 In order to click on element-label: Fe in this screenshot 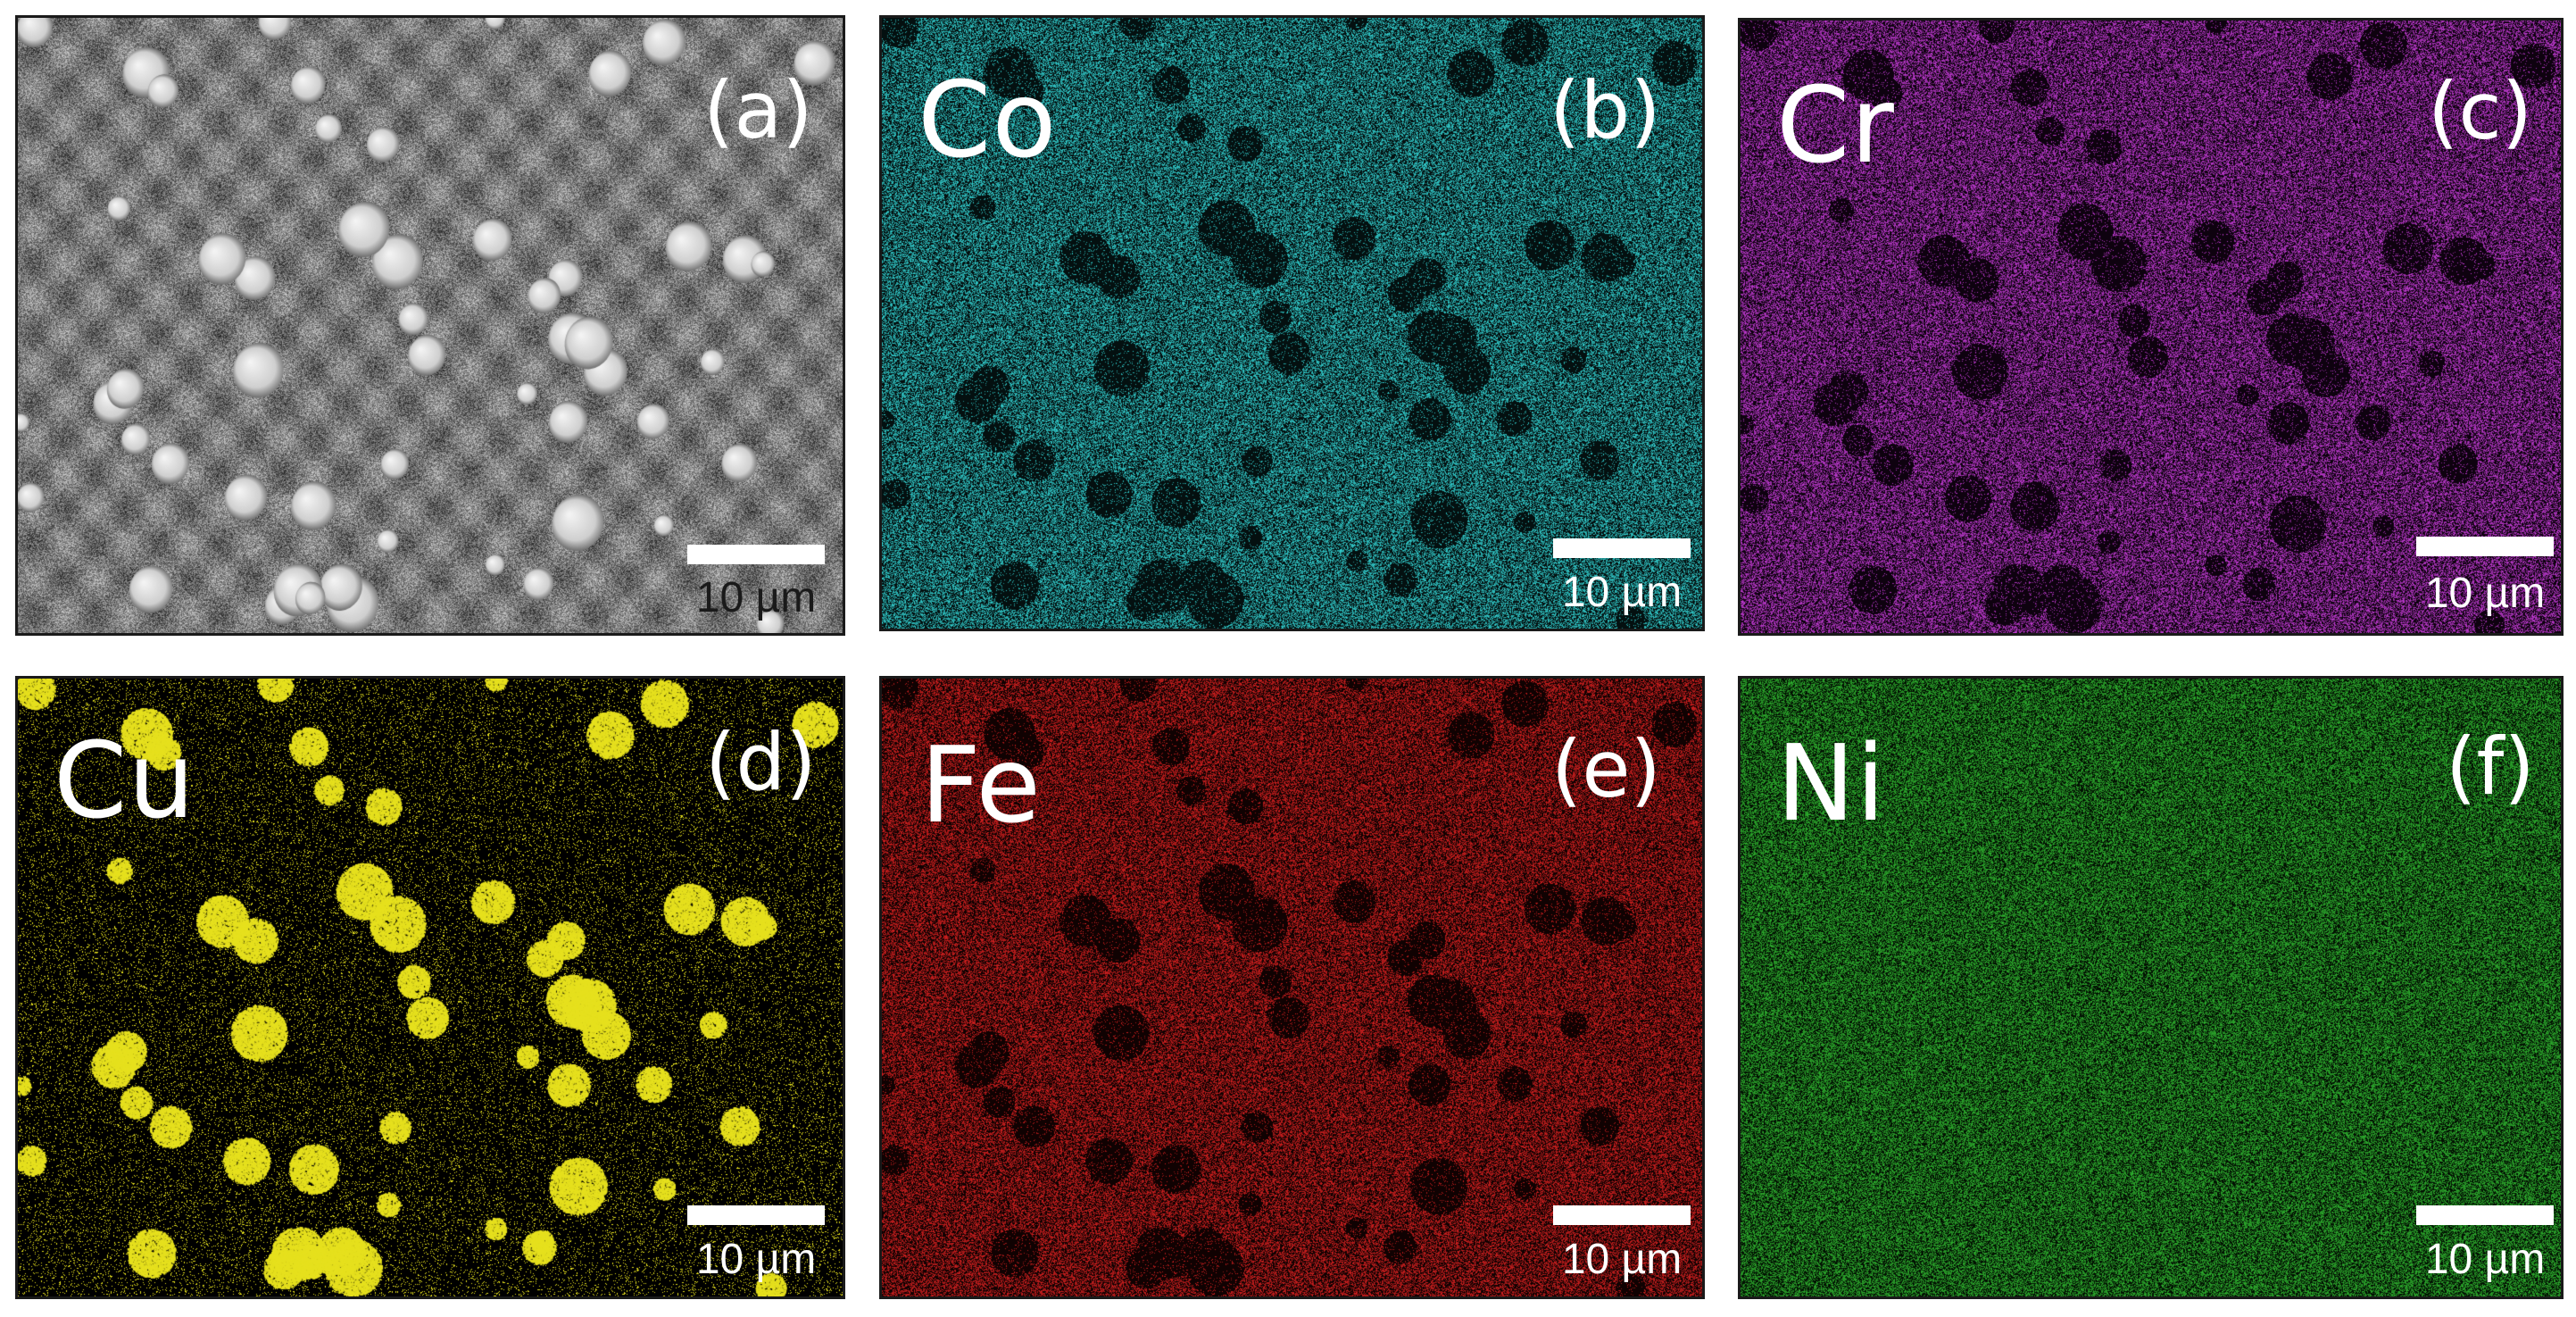, I will do `click(981, 784)`.